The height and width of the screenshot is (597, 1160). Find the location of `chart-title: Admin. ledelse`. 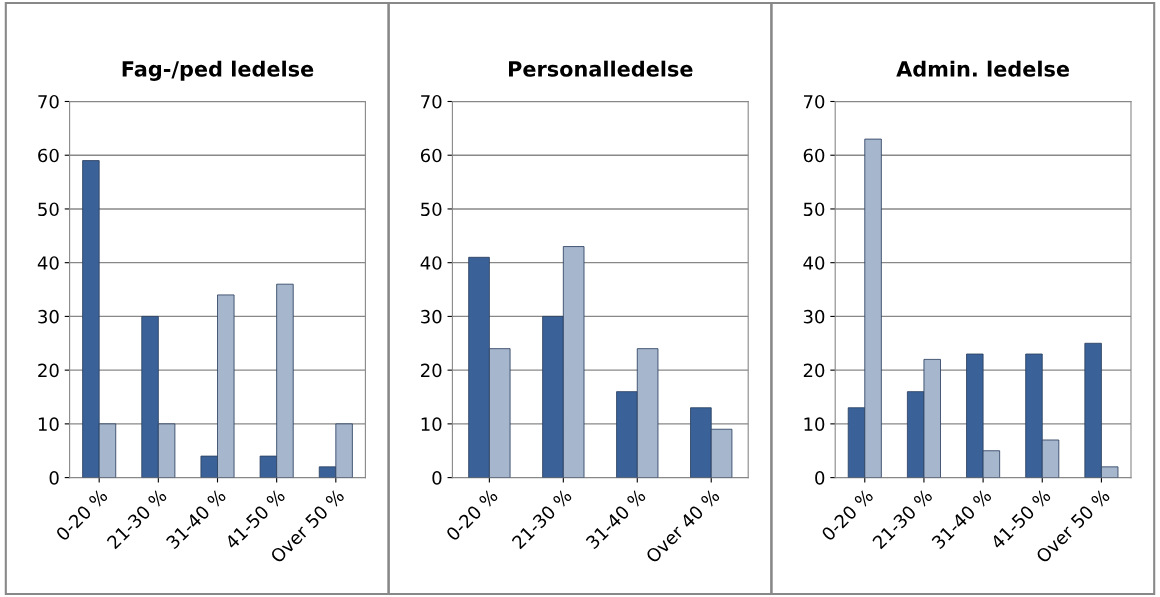

chart-title: Admin. ledelse is located at coordinates (983, 68).